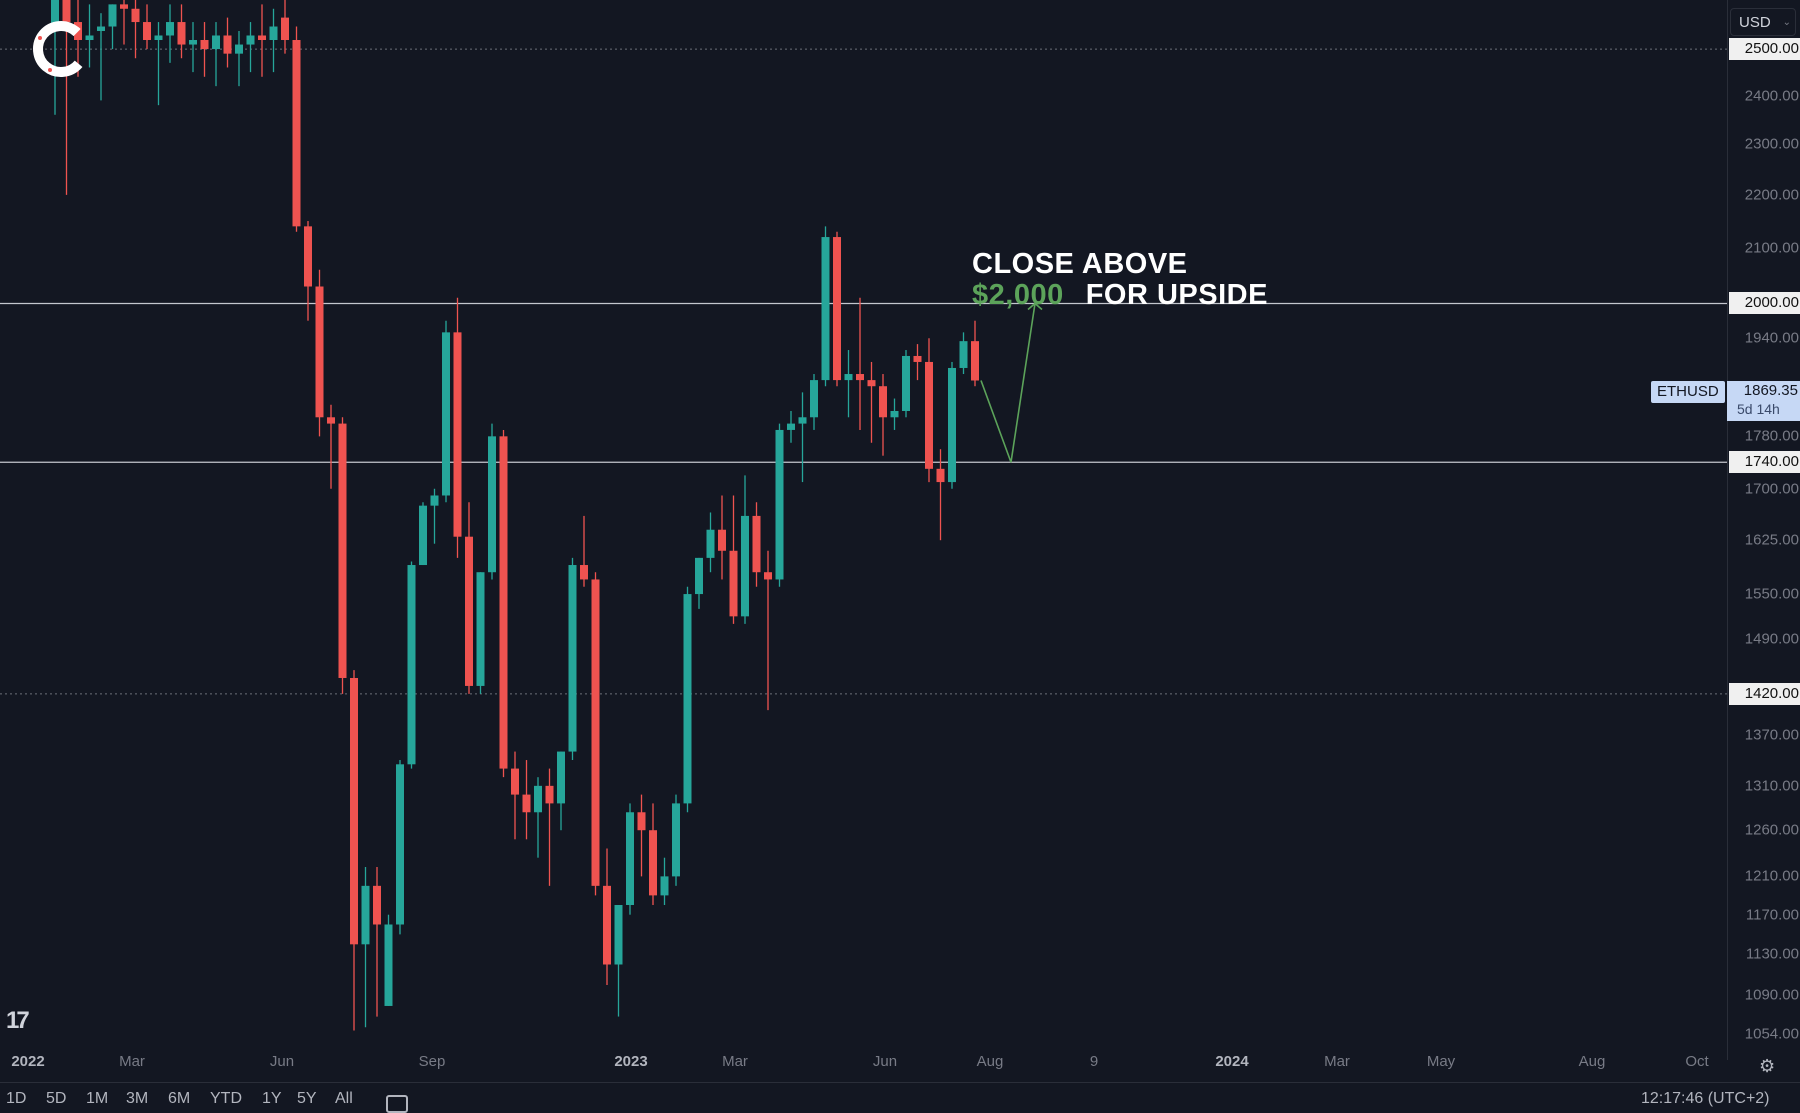 The image size is (1800, 1113). What do you see at coordinates (1772, 954) in the screenshot?
I see `y-tick-label: 1130.00` at bounding box center [1772, 954].